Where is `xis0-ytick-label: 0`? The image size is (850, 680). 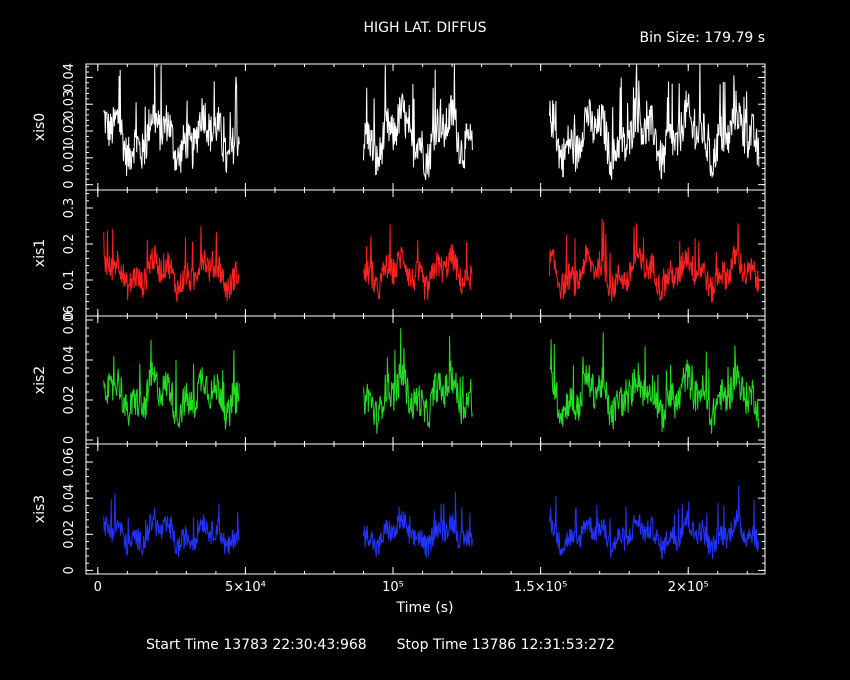 xis0-ytick-label: 0 is located at coordinates (69, 184).